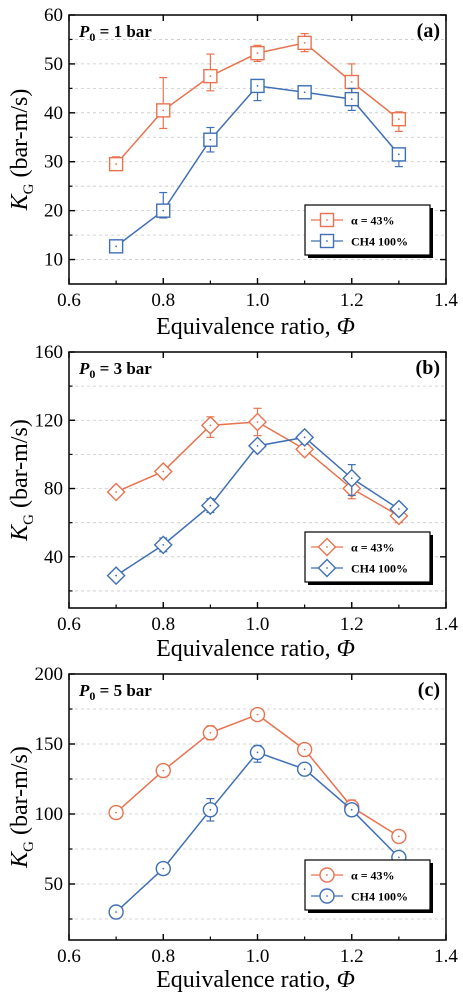 The height and width of the screenshot is (994, 463). I want to click on condition-value: = 3 bar, so click(123, 368).